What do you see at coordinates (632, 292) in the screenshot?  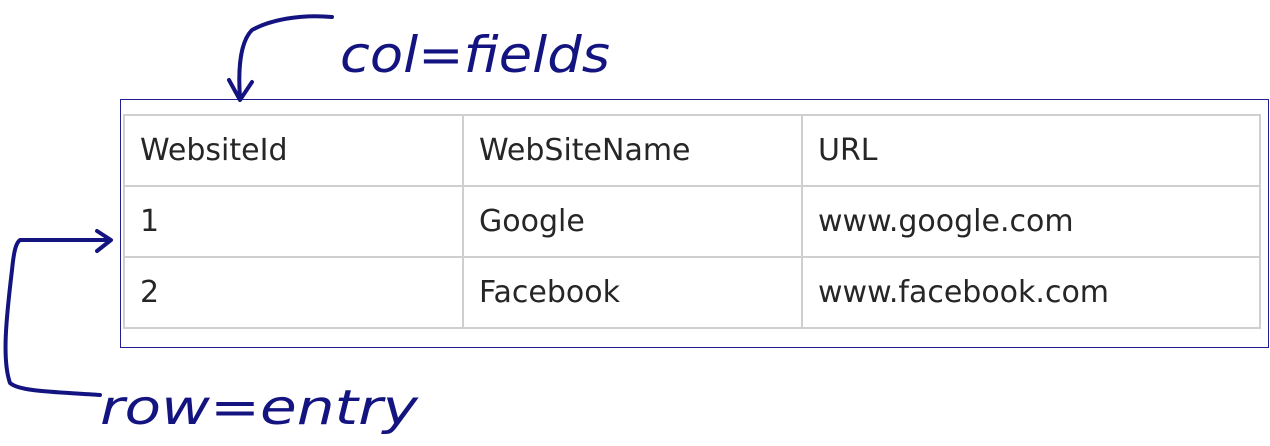 I see `cell-website-name: Facebook` at bounding box center [632, 292].